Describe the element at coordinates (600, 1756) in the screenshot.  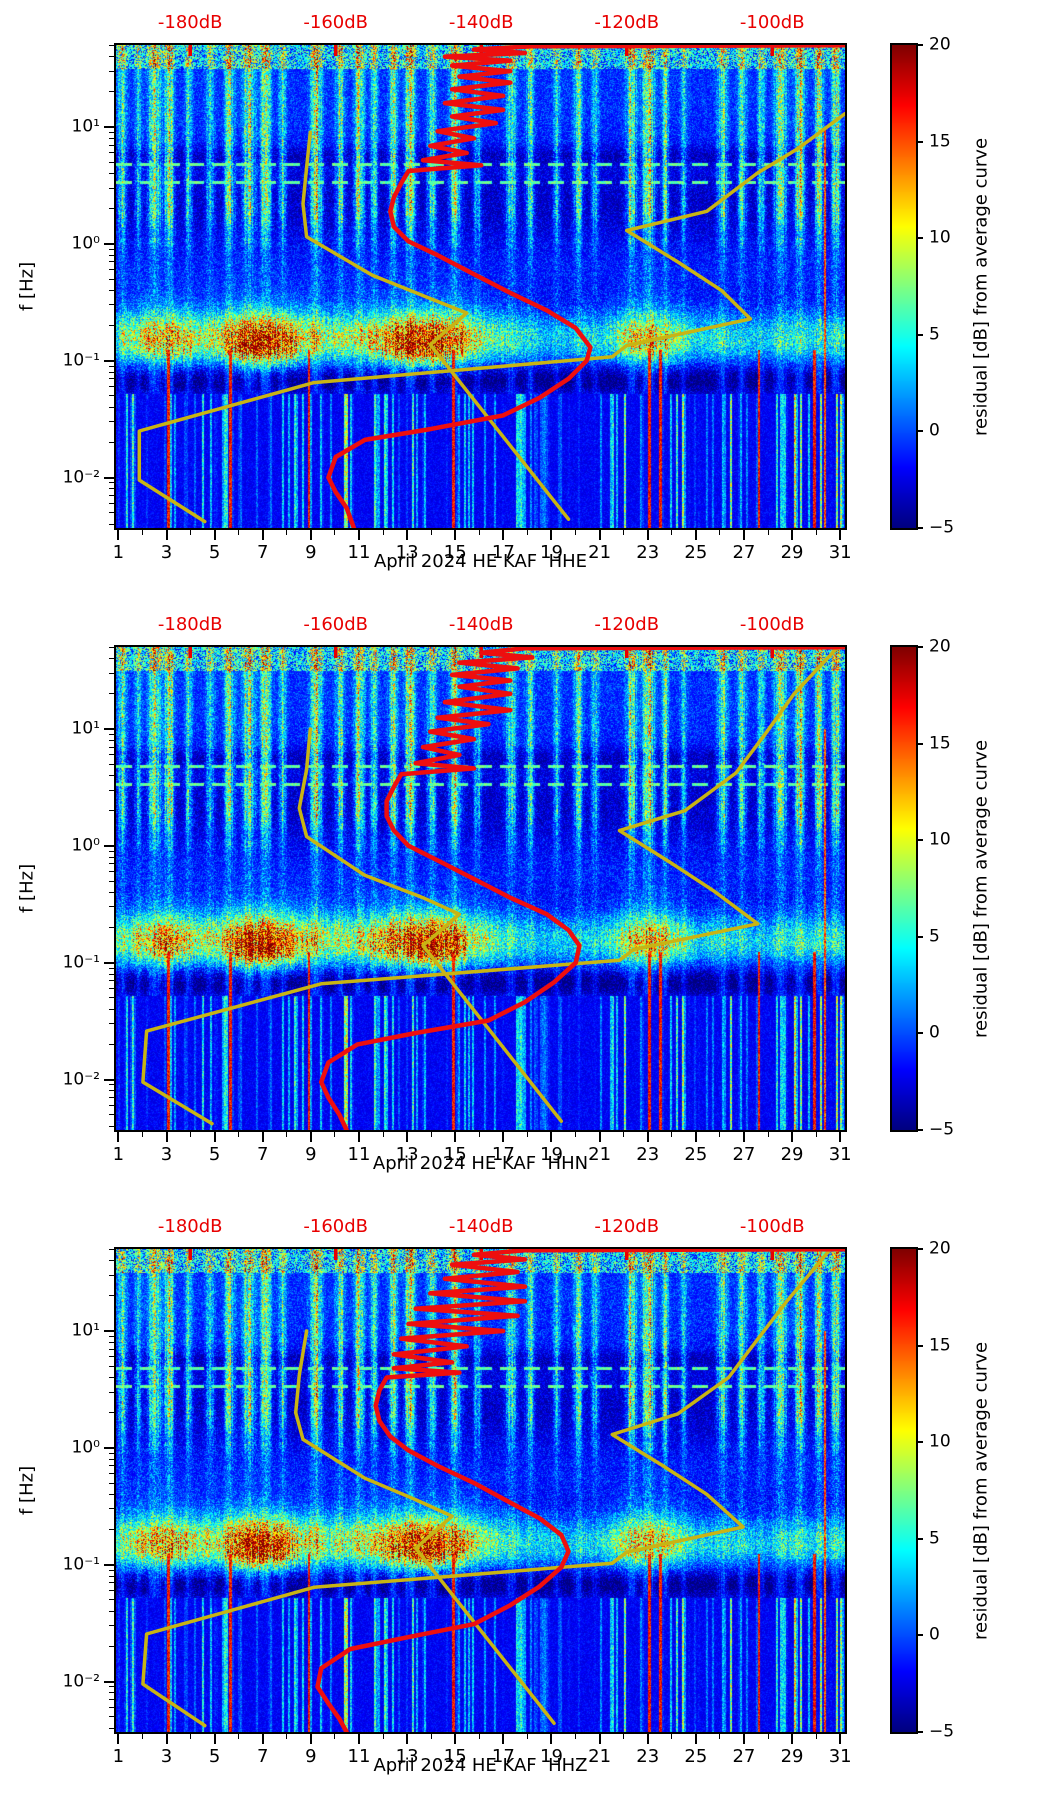
I see `x-tick-label: 21` at that location.